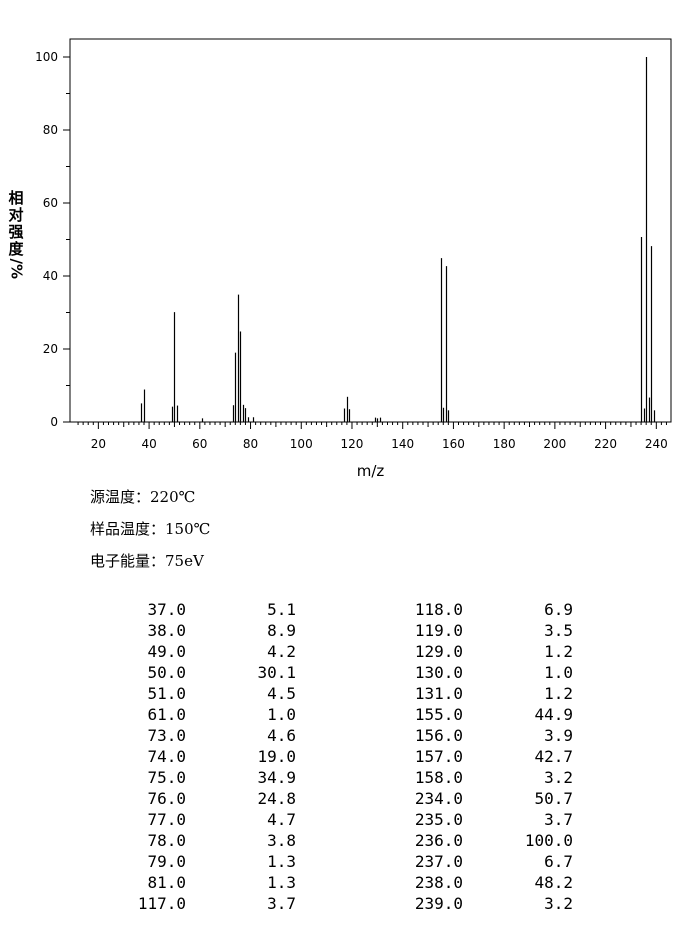  What do you see at coordinates (276, 756) in the screenshot?
I see `intensity-cell: 19.0` at bounding box center [276, 756].